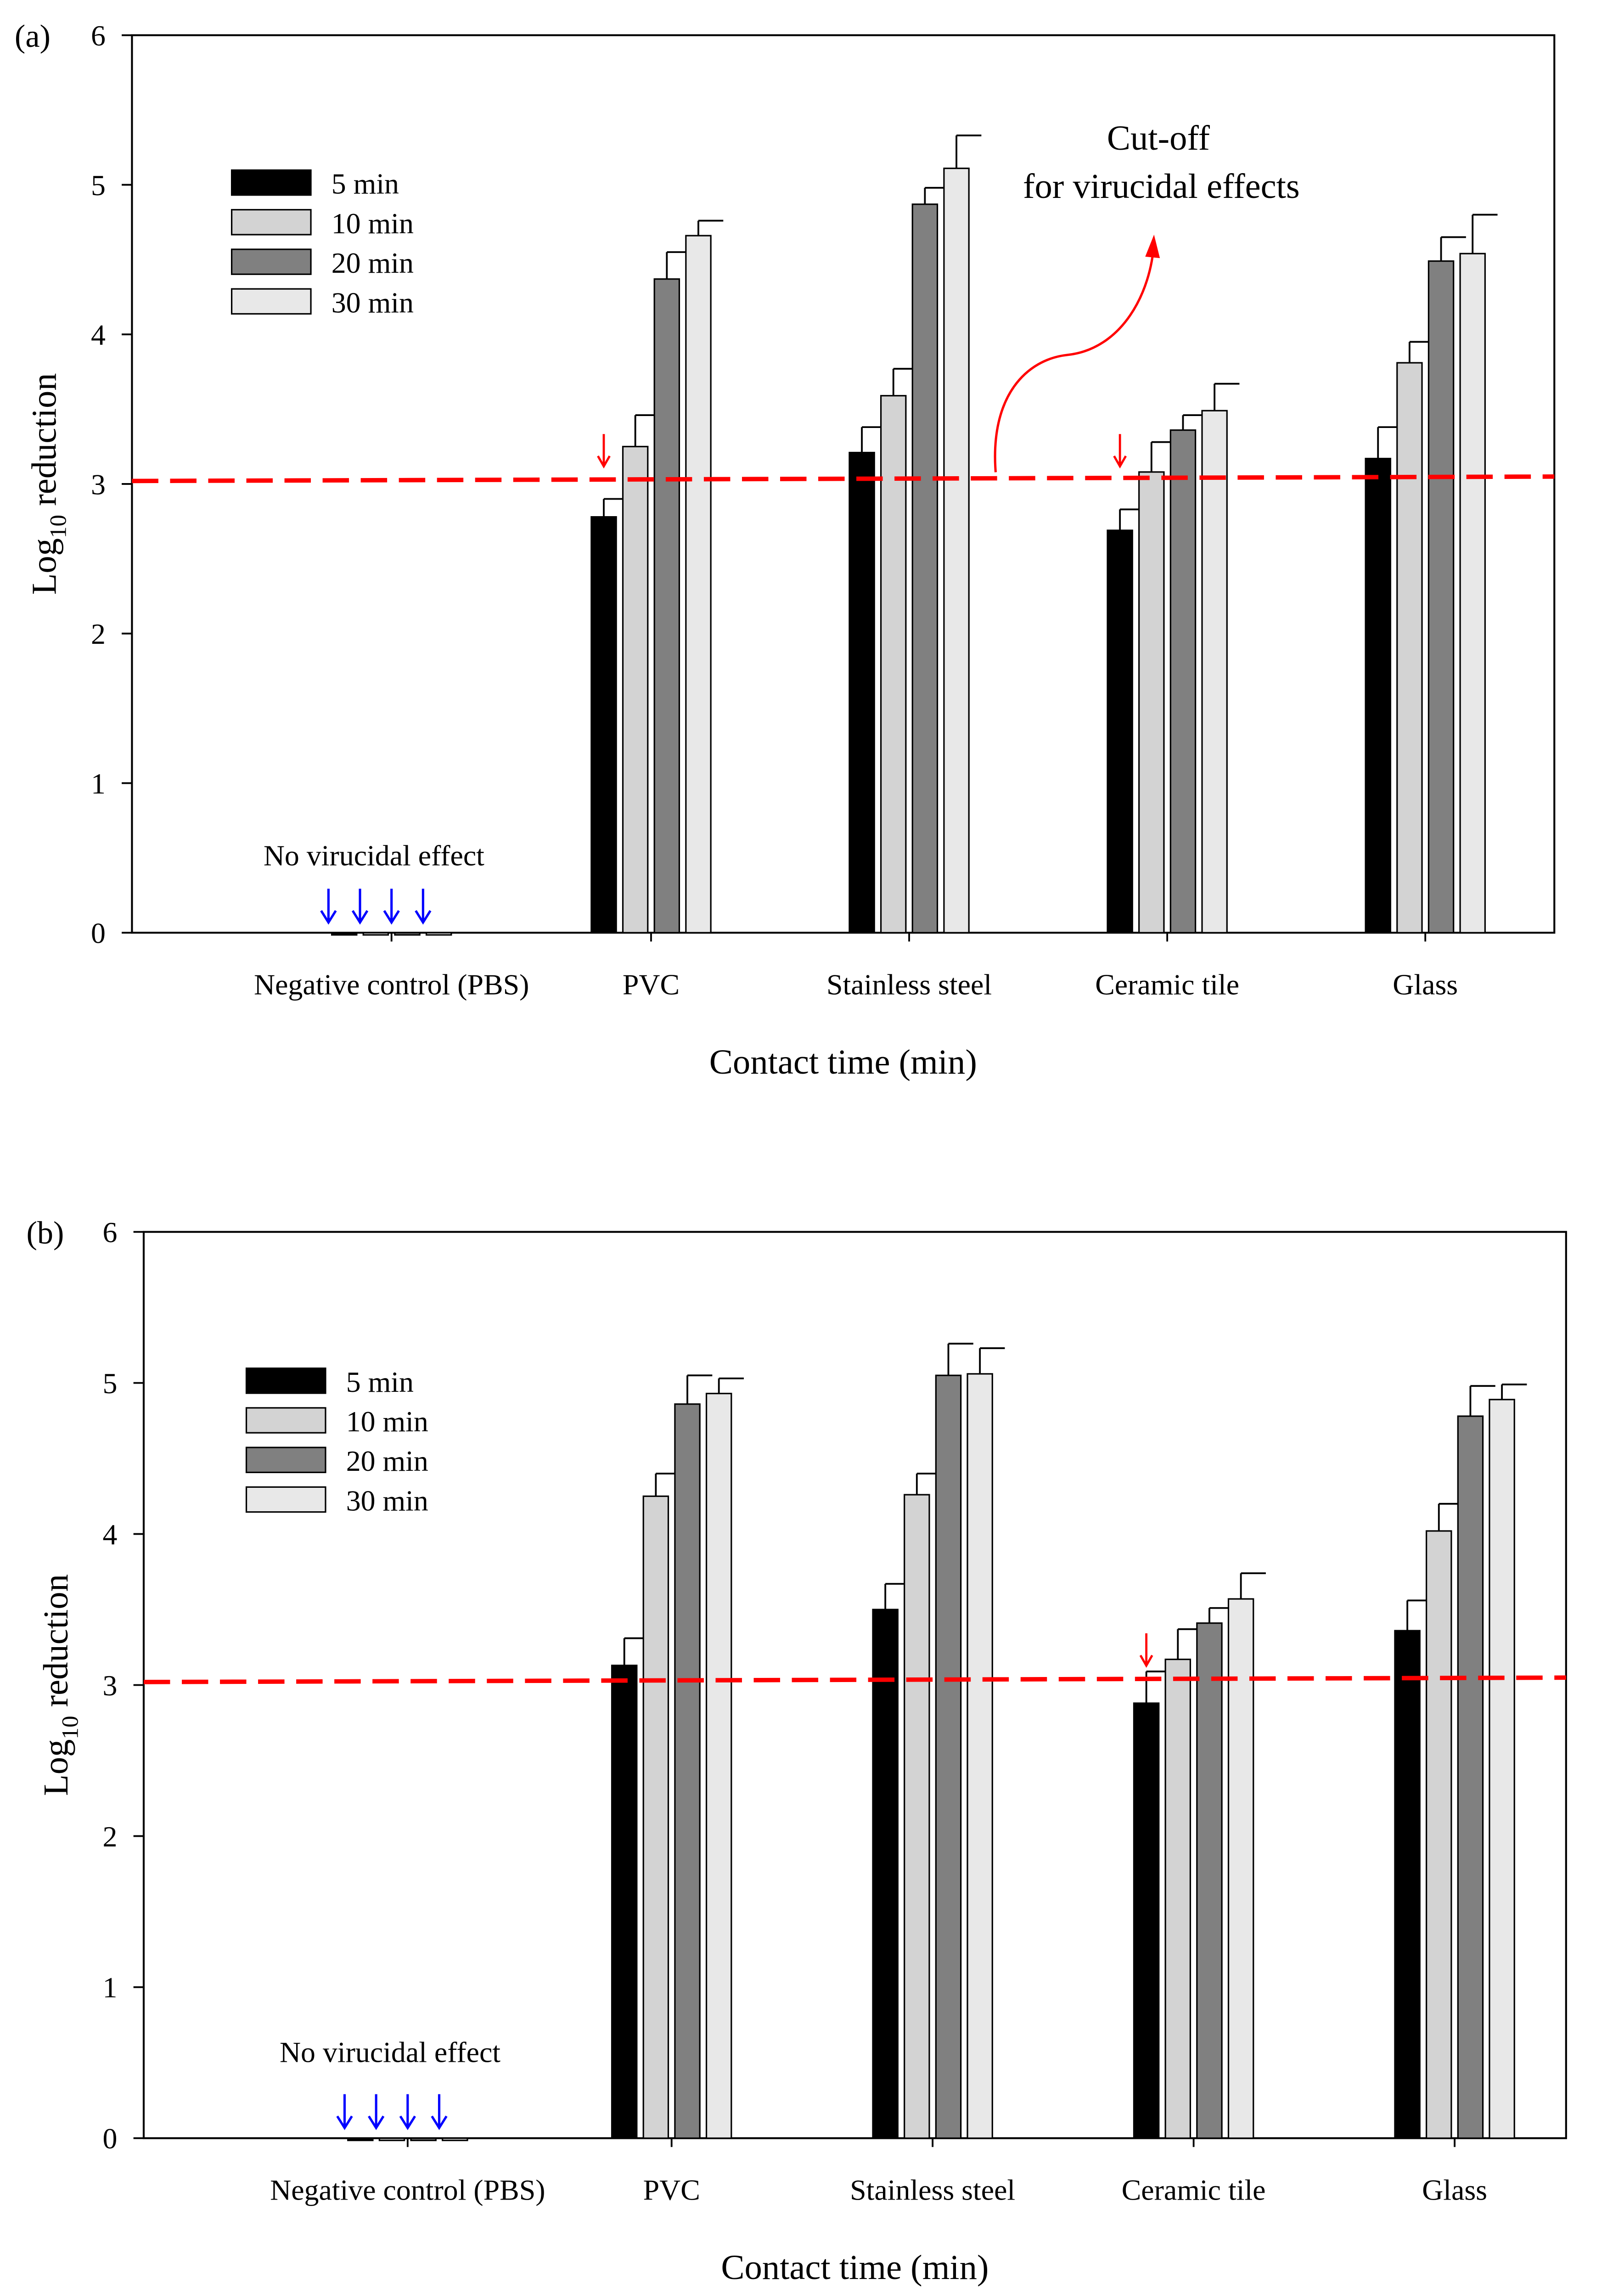 The width and height of the screenshot is (1613, 2296). What do you see at coordinates (33, 36) in the screenshot?
I see `panel-label: (a)` at bounding box center [33, 36].